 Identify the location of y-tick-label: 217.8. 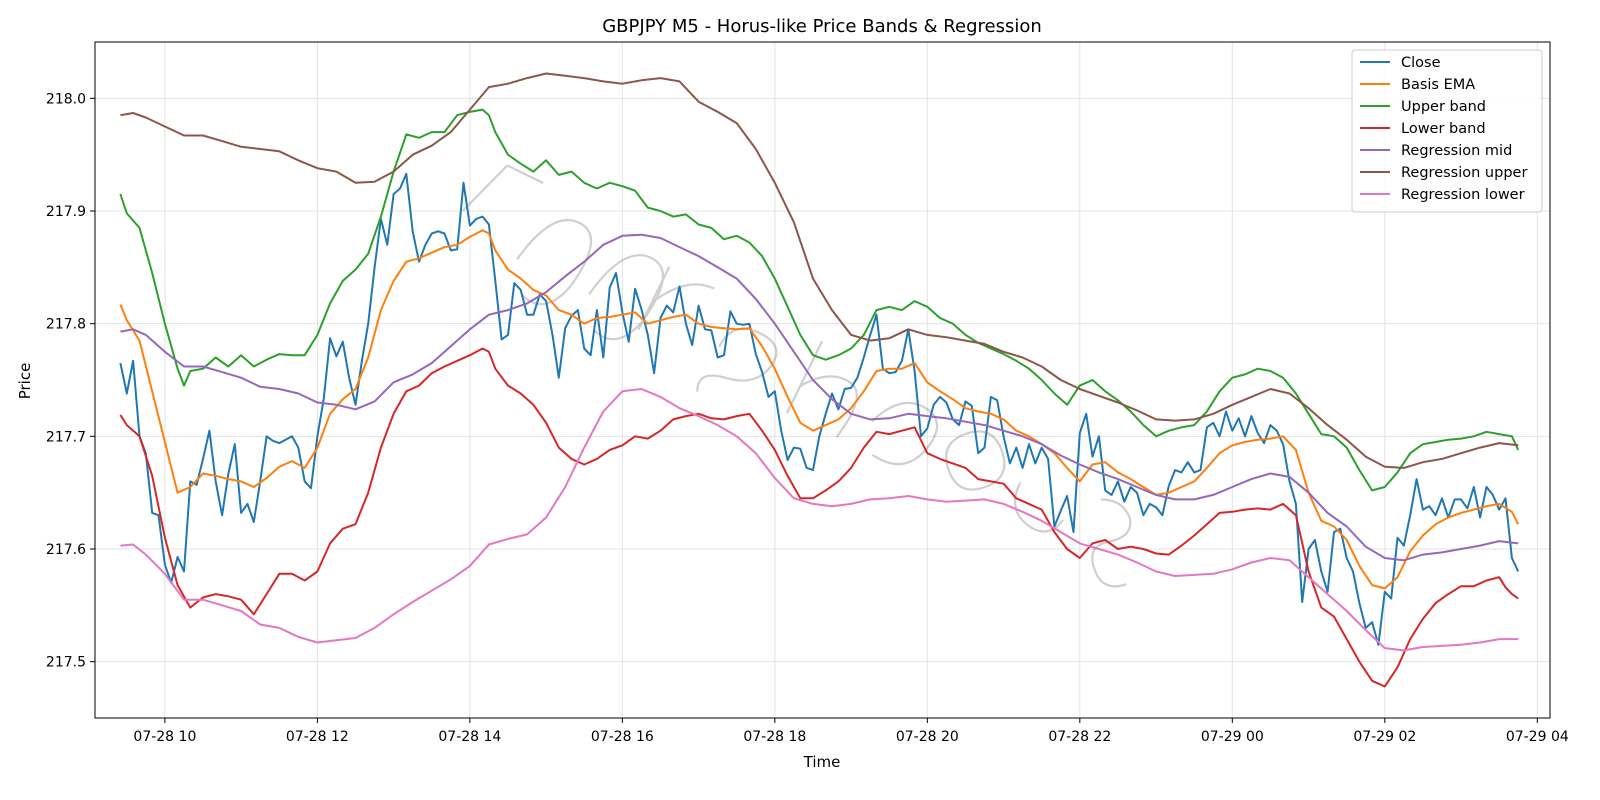
(66, 325).